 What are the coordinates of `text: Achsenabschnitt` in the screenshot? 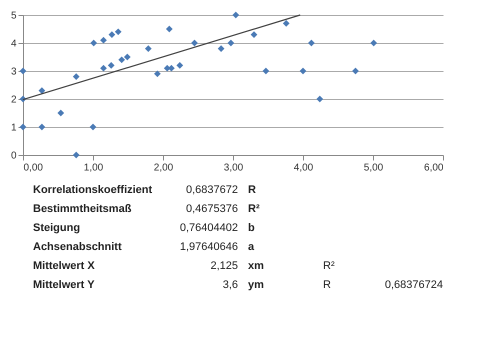 It's located at (77, 247).